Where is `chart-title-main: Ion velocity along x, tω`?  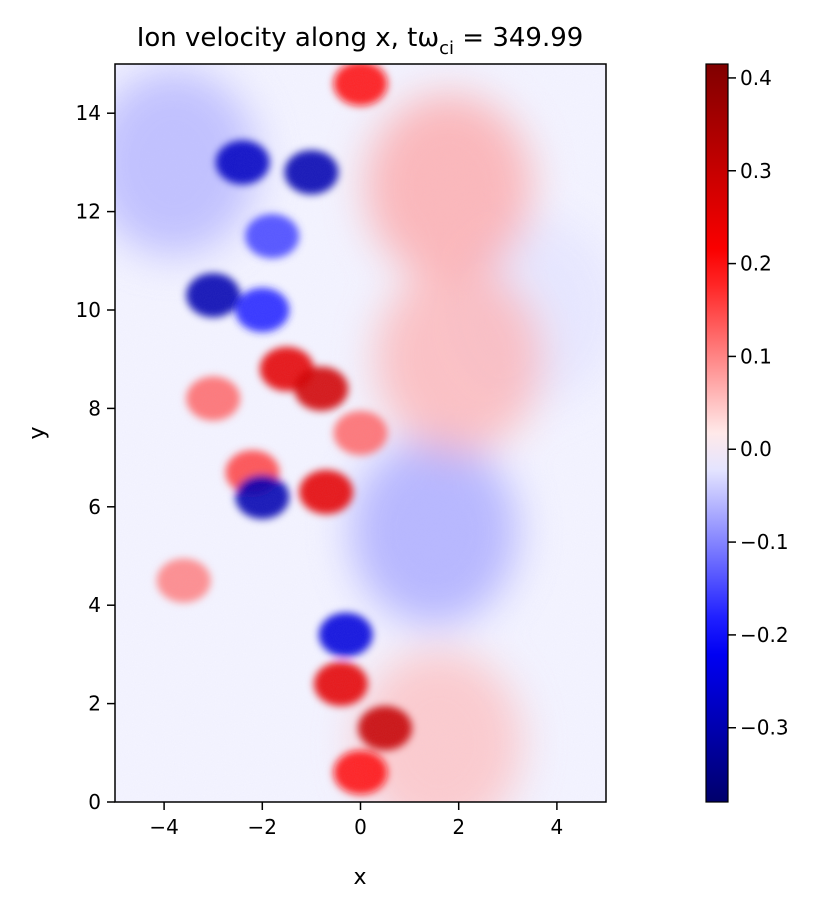 chart-title-main: Ion velocity along x, tω is located at coordinates (288, 38).